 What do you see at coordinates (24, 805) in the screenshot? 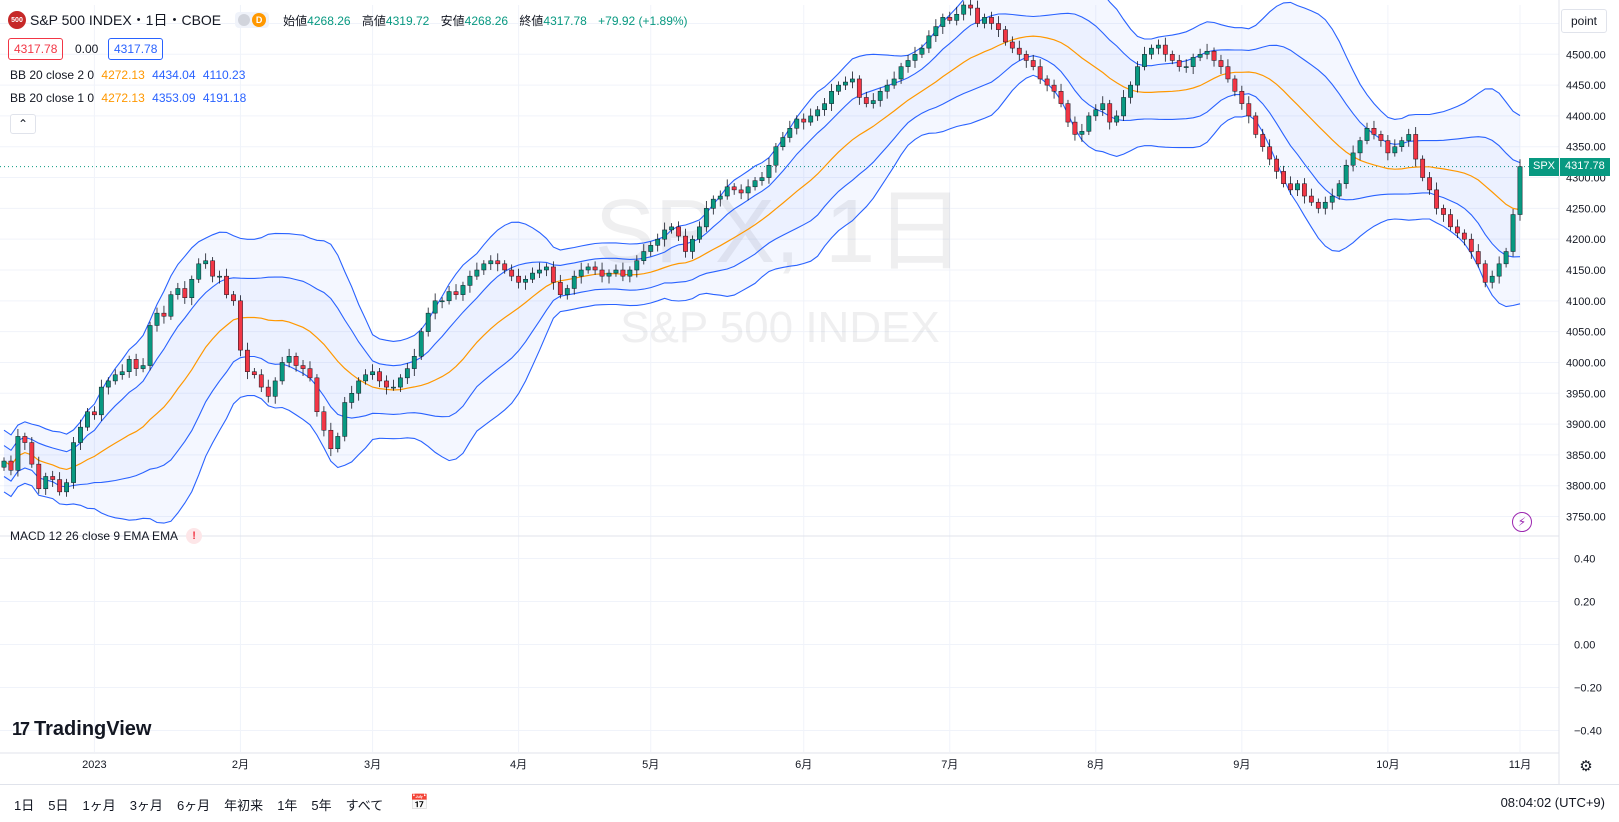
I see `range-button-0: 1日` at bounding box center [24, 805].